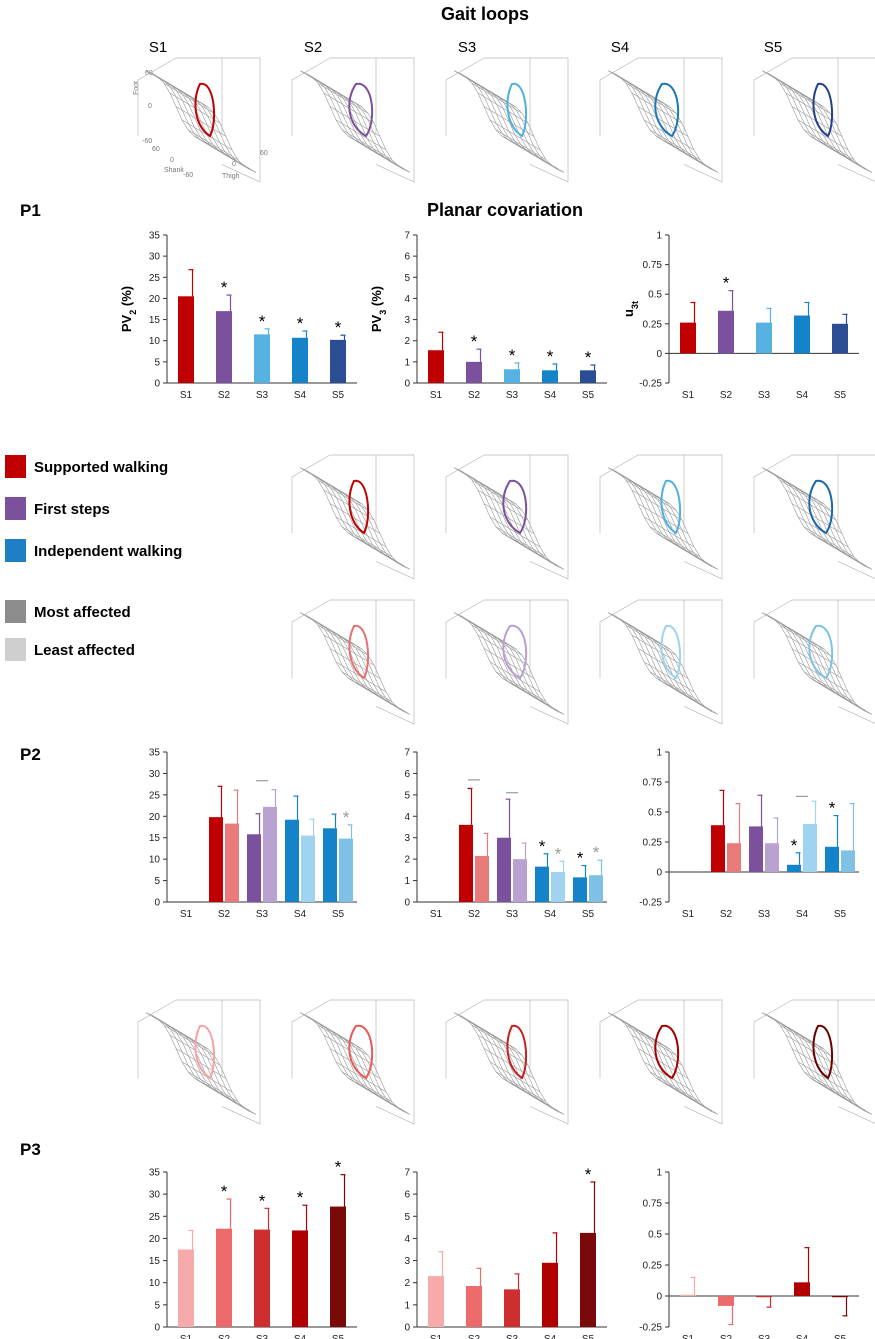 This screenshot has height=1339, width=875. I want to click on chart-p1-pv3: 0 1 2 3 4 5 6 7 S1 S2 S3 S4 S5 PV3 (%) * * * *, so click(488, 316).